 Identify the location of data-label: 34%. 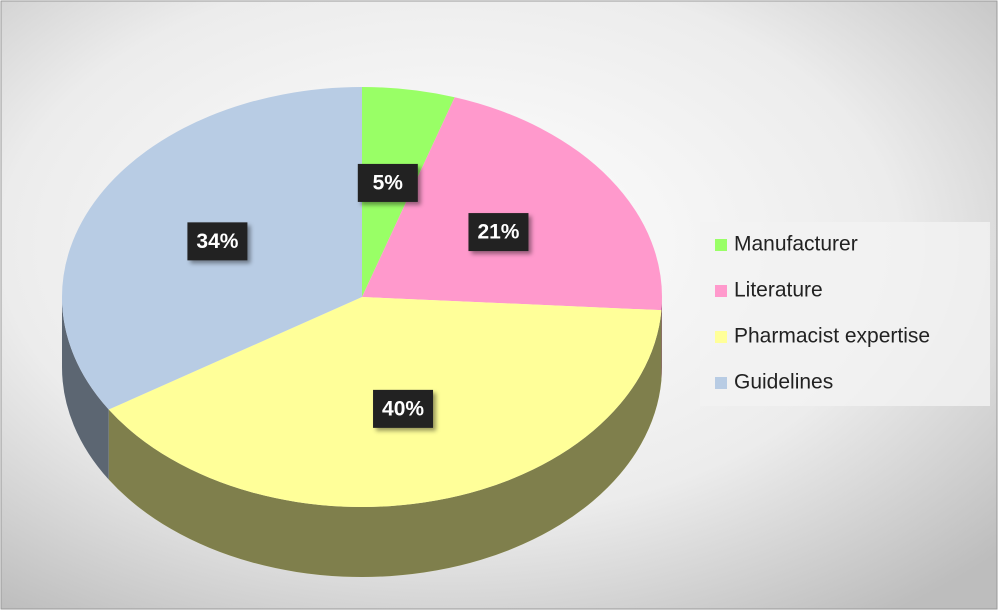
(217, 241).